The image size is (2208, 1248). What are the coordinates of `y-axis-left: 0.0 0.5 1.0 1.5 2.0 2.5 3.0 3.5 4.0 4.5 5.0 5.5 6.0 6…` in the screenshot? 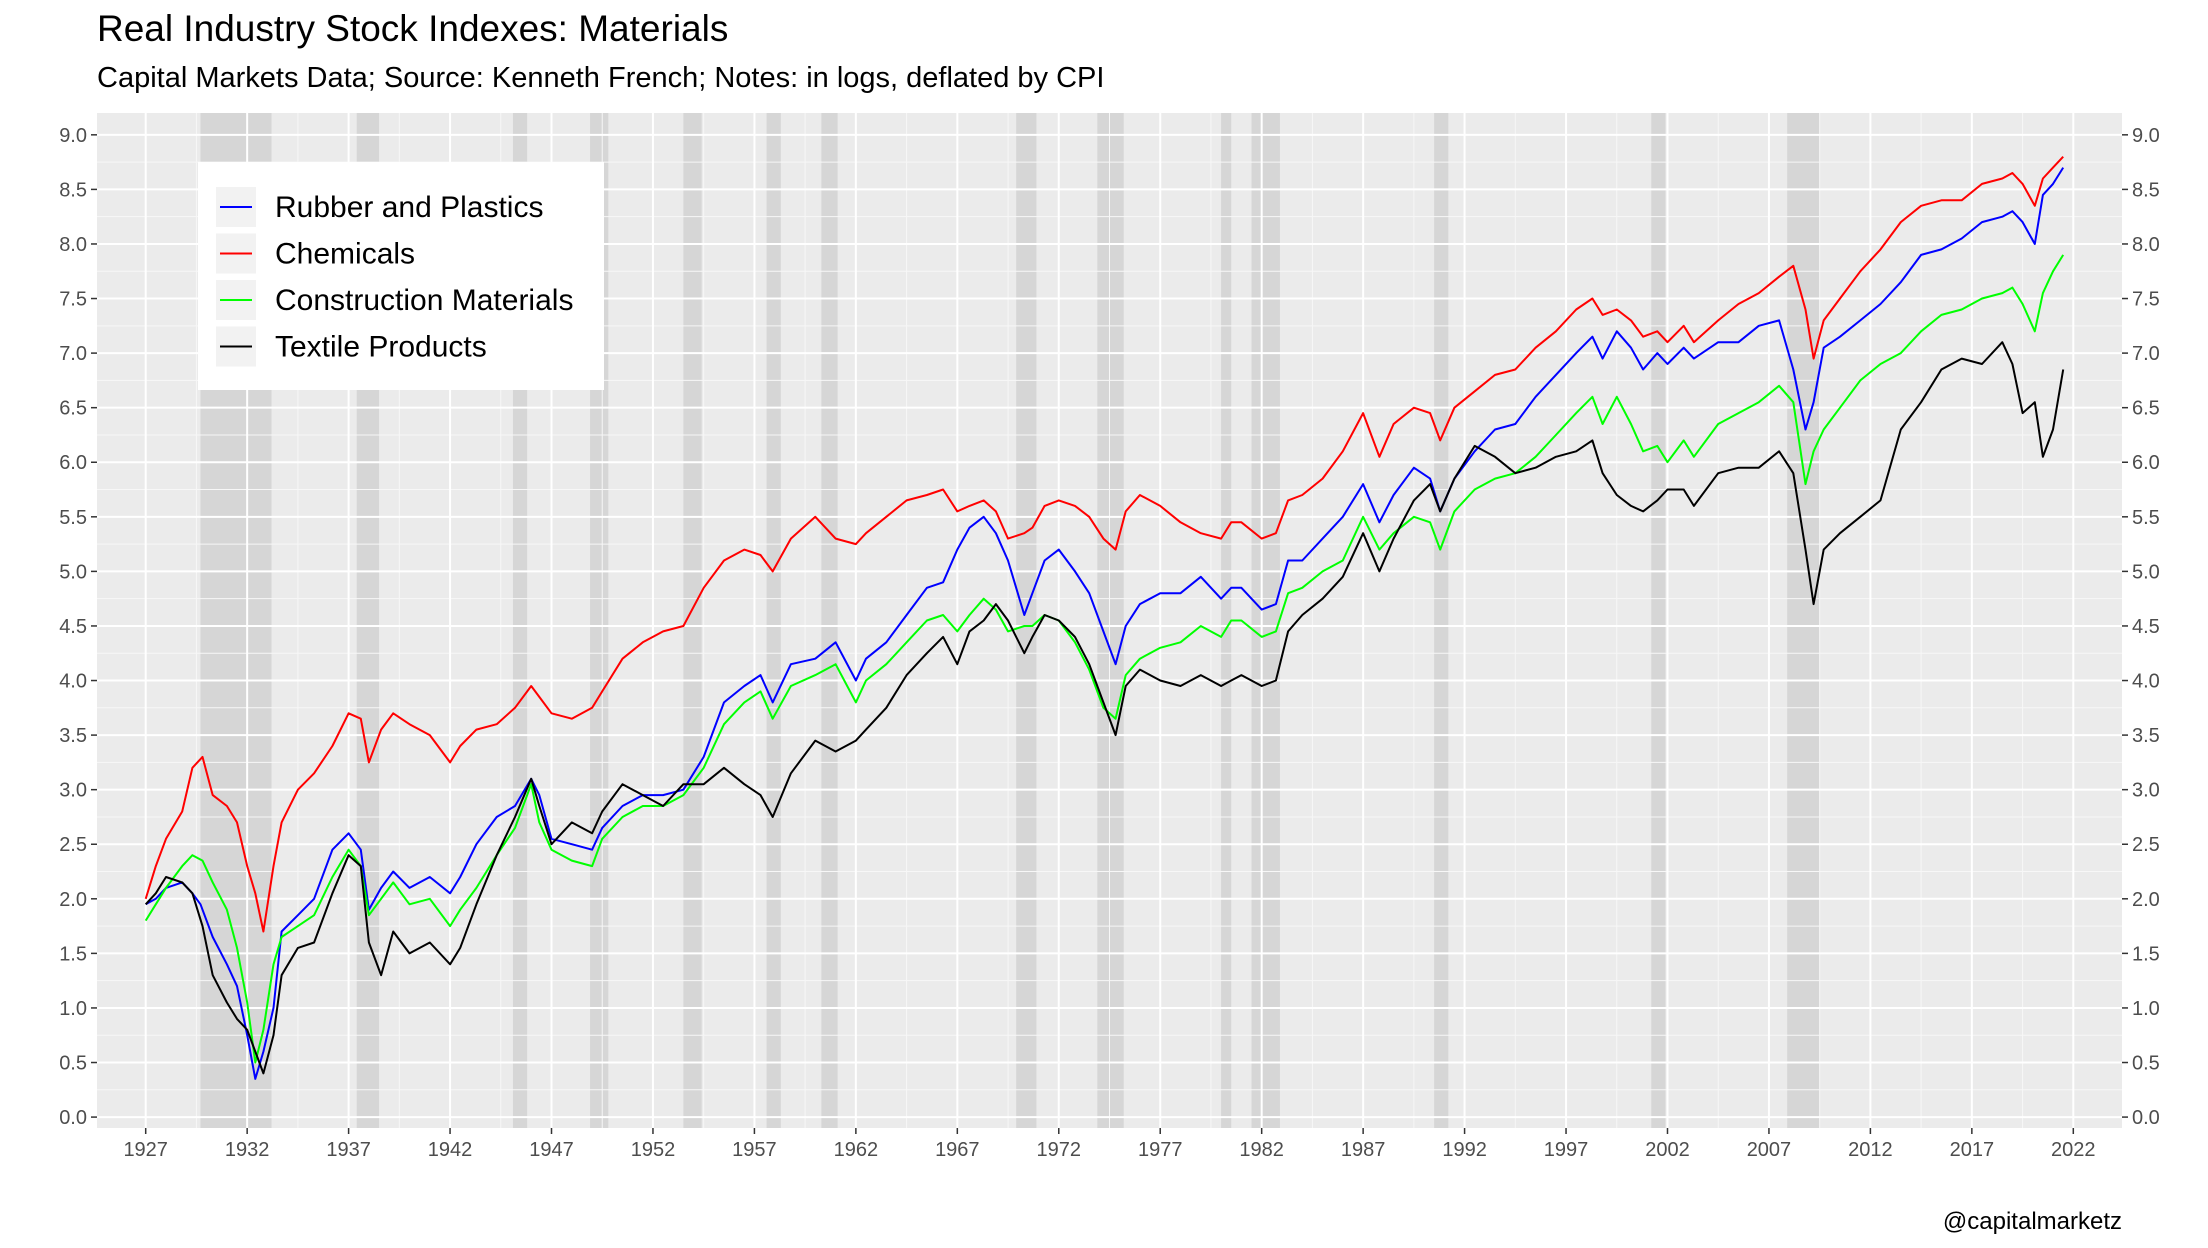 It's located at (78, 627).